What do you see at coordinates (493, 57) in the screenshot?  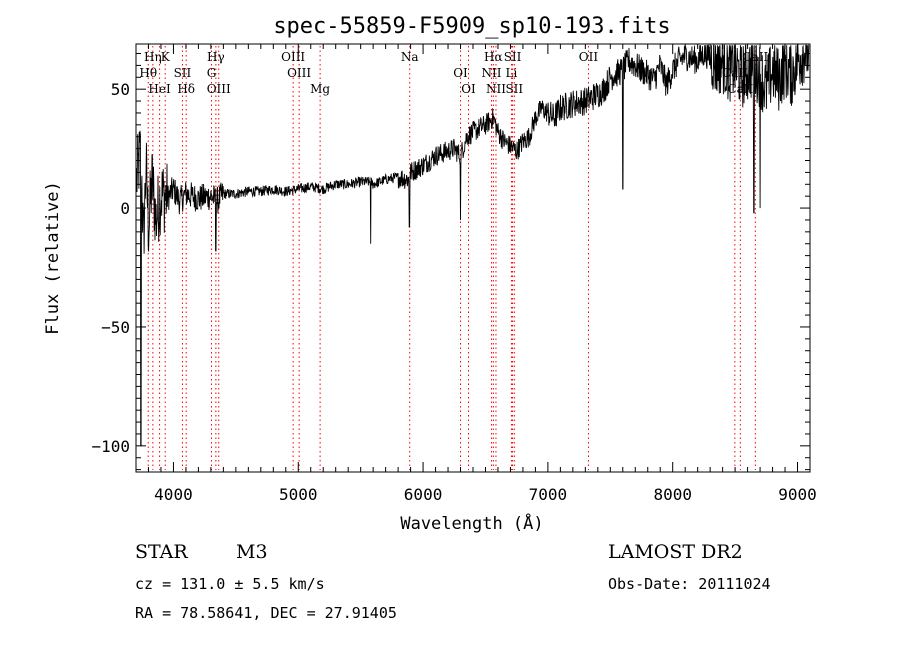 I see `line-marker-label: Hα` at bounding box center [493, 57].